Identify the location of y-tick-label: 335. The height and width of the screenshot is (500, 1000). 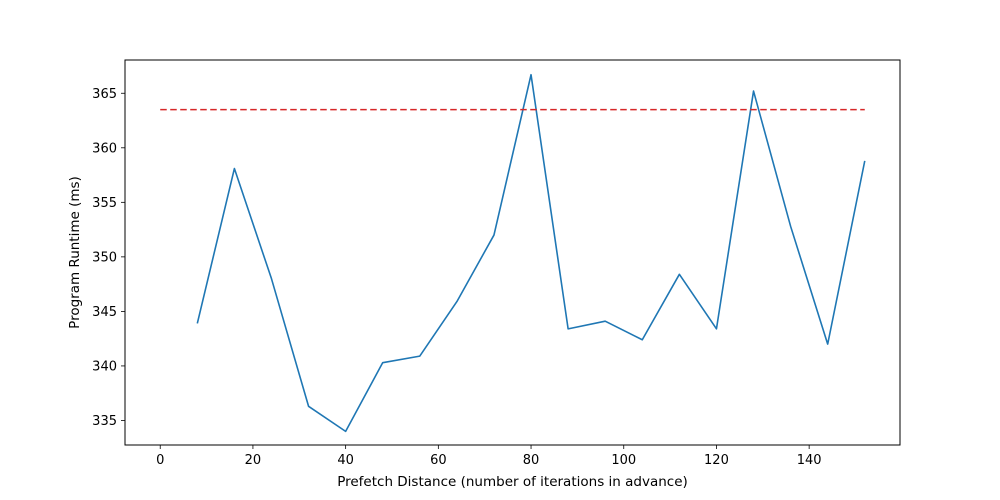
(104, 421).